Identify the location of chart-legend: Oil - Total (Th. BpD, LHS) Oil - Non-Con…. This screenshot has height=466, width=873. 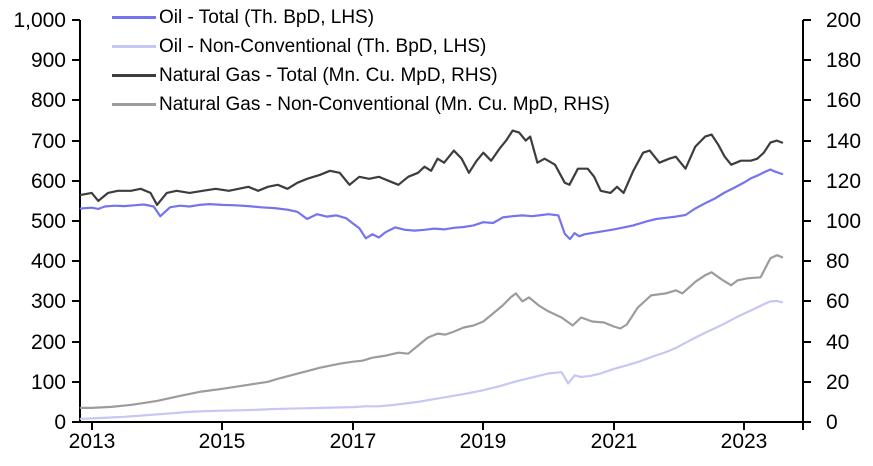
(361, 61).